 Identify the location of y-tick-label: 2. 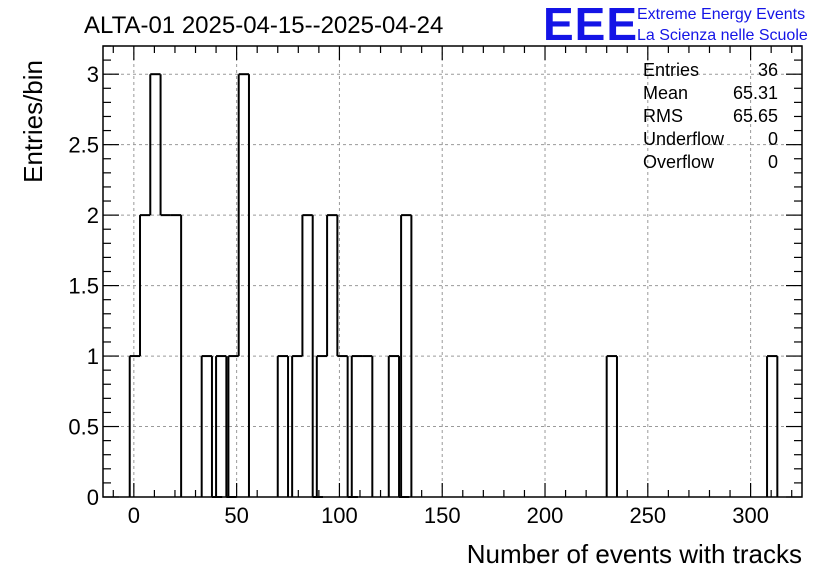
(93, 215).